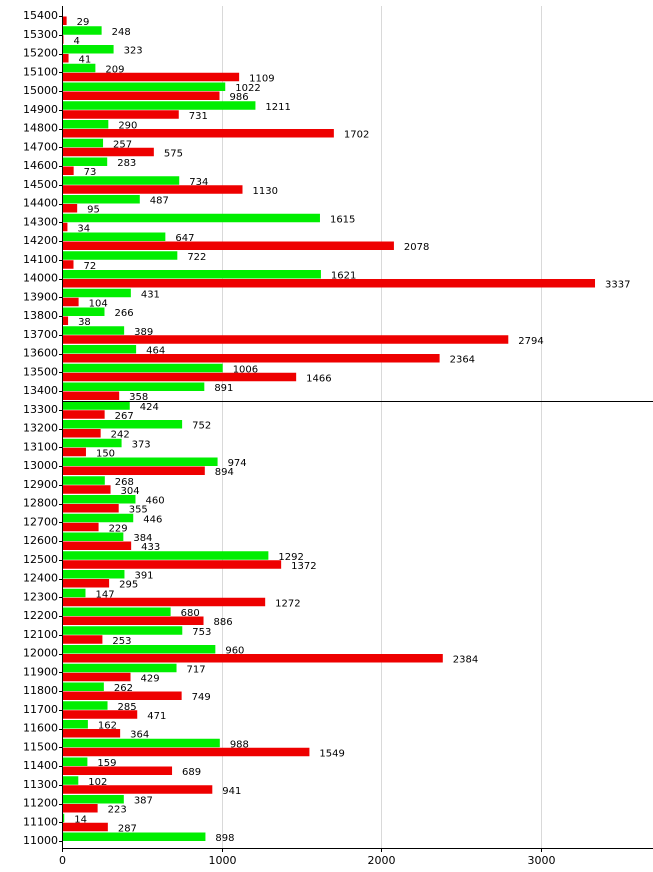 The height and width of the screenshot is (872, 653). I want to click on bar-value-label: 162, so click(107, 726).